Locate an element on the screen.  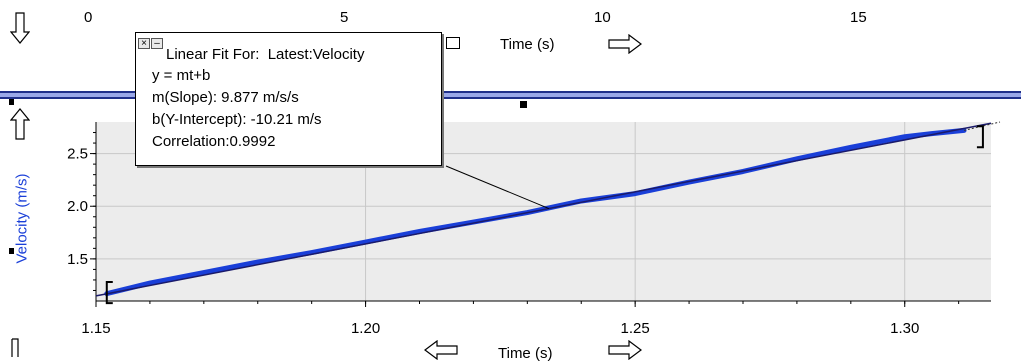
graph-divider is located at coordinates (510, 95).